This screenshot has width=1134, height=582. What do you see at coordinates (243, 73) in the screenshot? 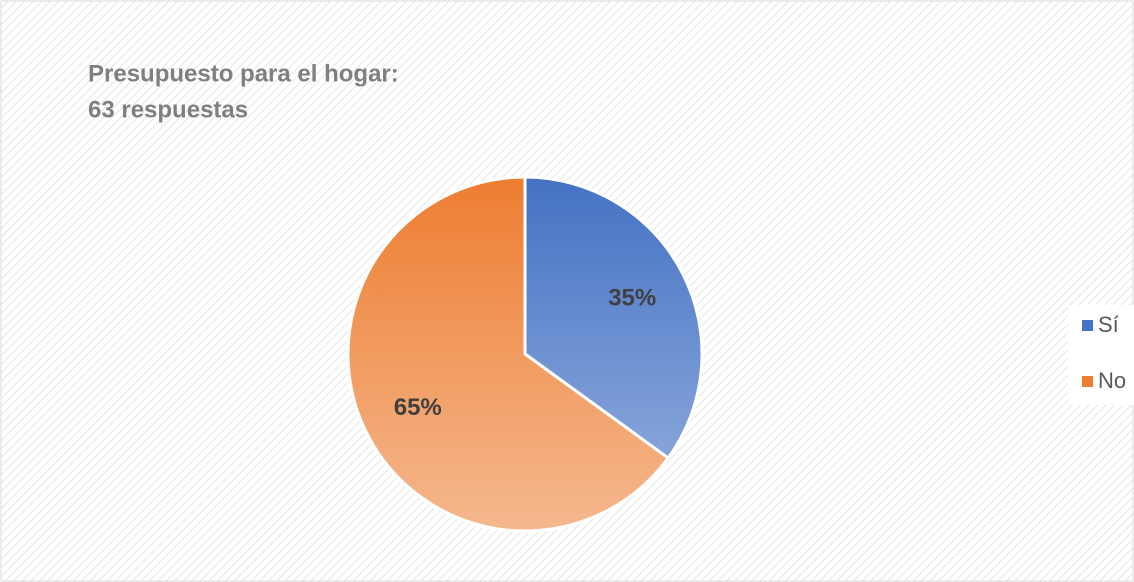
I see `chart-title: Presupuesto para el hogar:` at bounding box center [243, 73].